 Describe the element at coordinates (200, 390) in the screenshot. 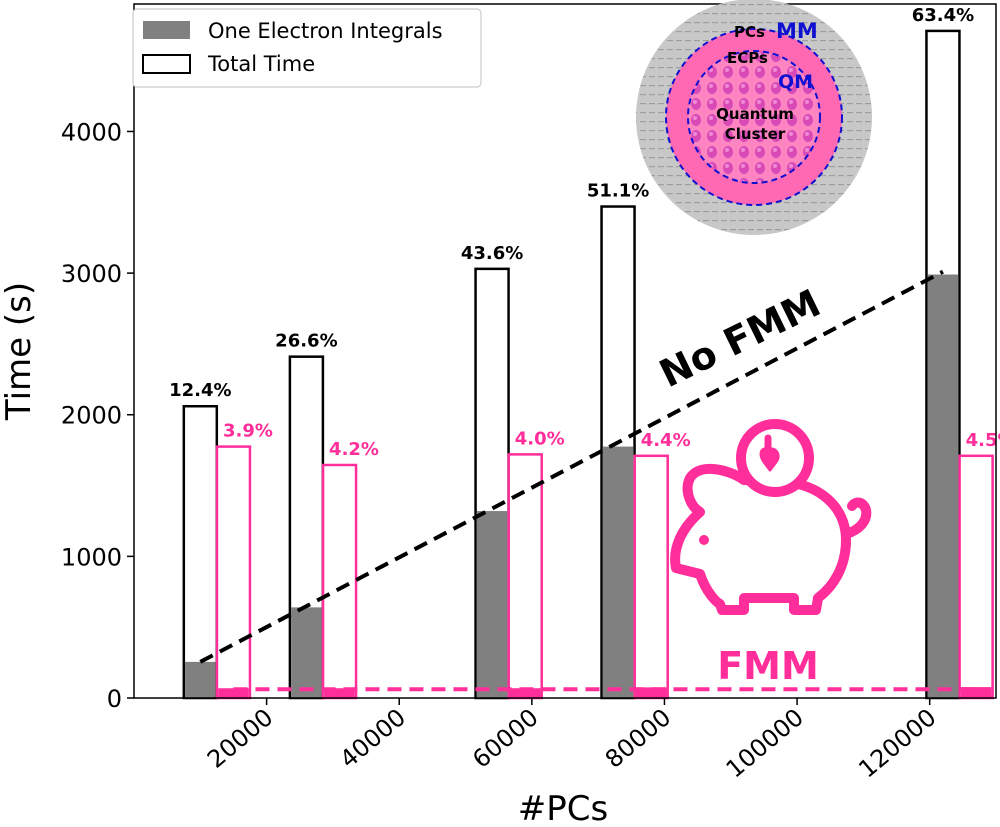

I see `percent-label-nofmm: 12.4%` at that location.